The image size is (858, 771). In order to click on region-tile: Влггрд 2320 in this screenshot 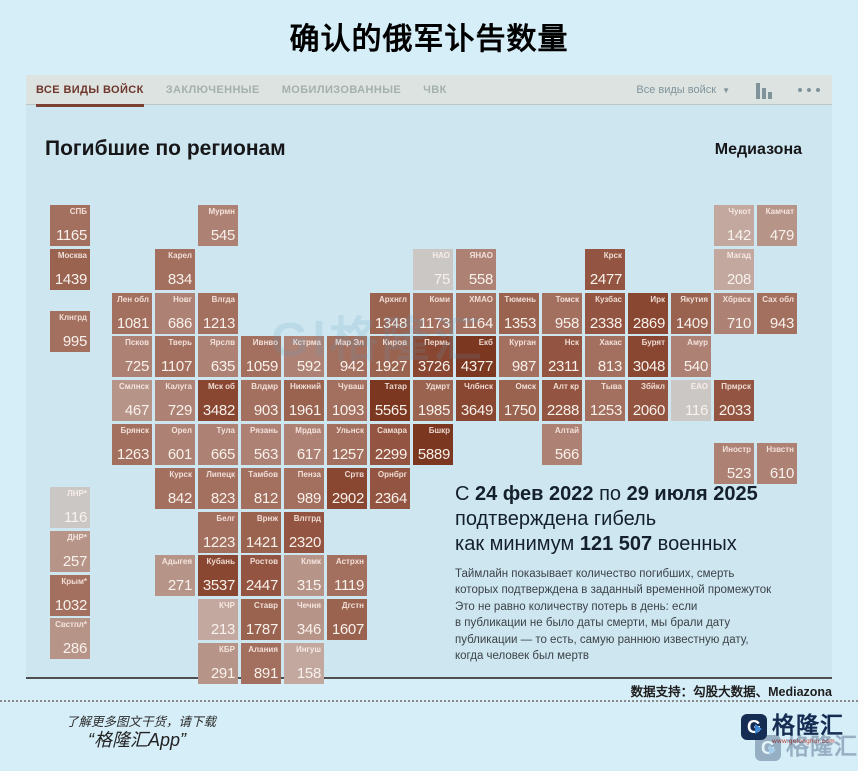, I will do `click(304, 532)`.